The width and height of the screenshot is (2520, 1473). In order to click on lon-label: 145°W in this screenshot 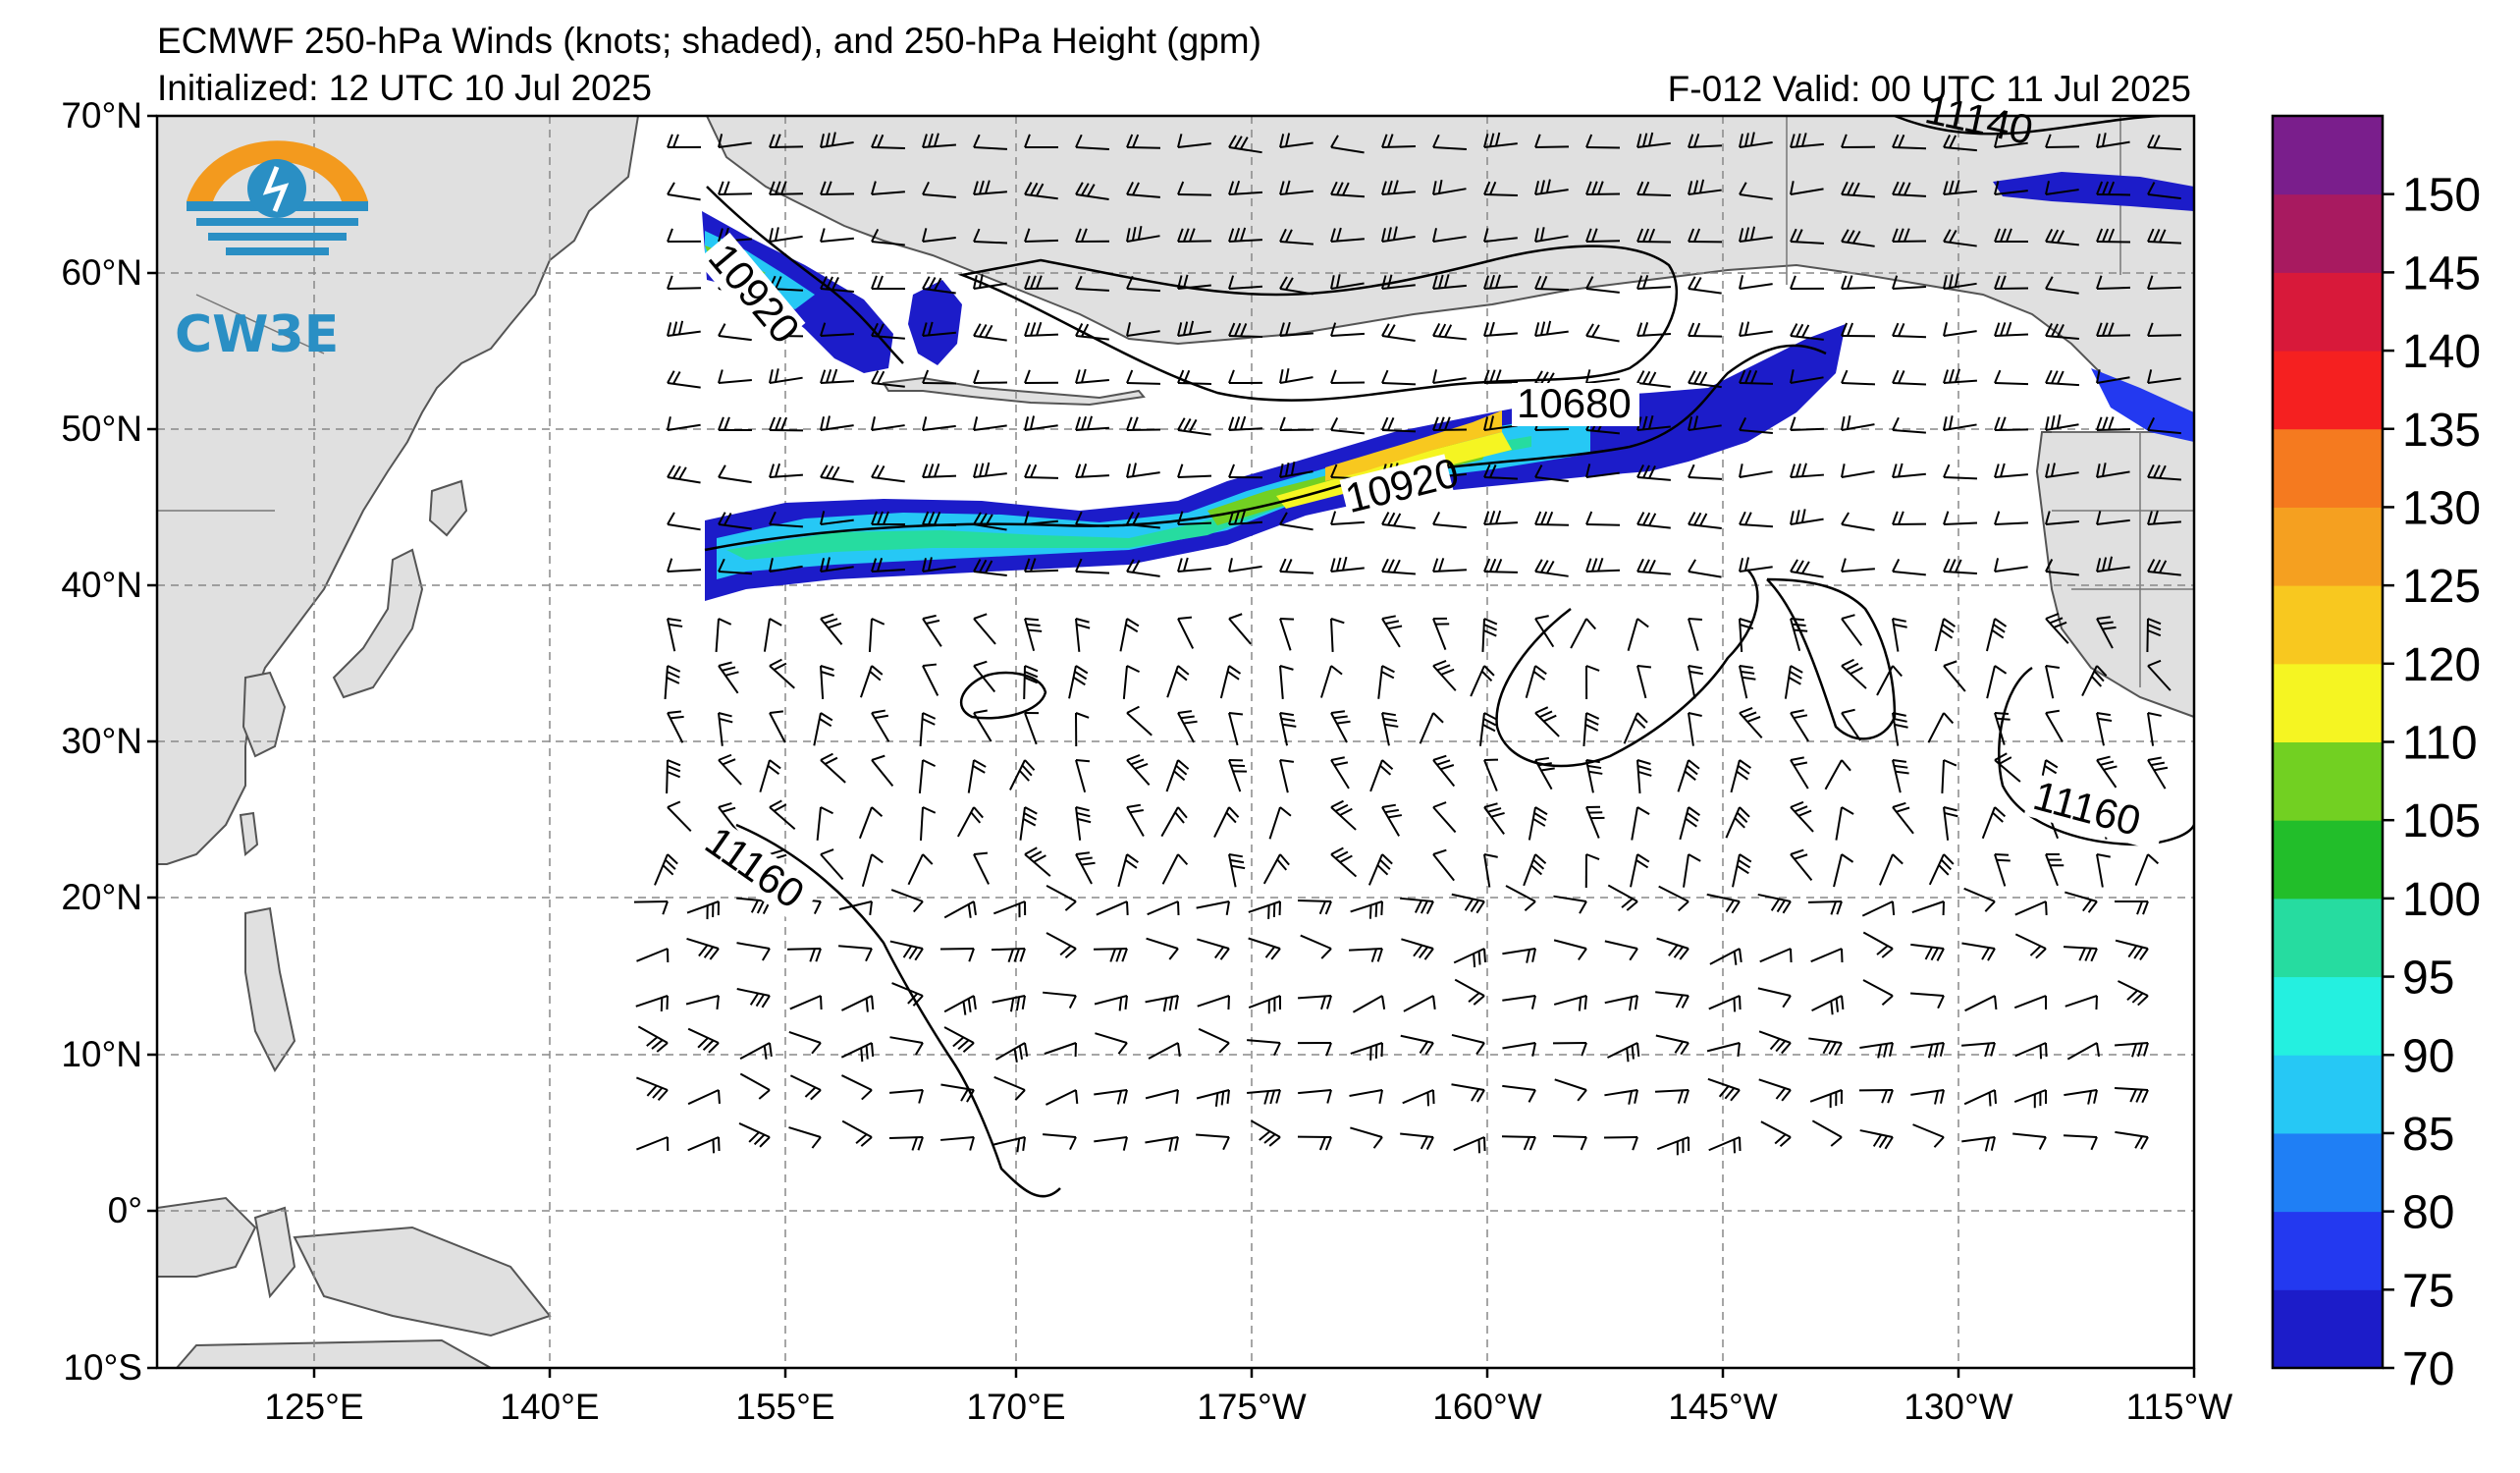, I will do `click(1723, 1407)`.